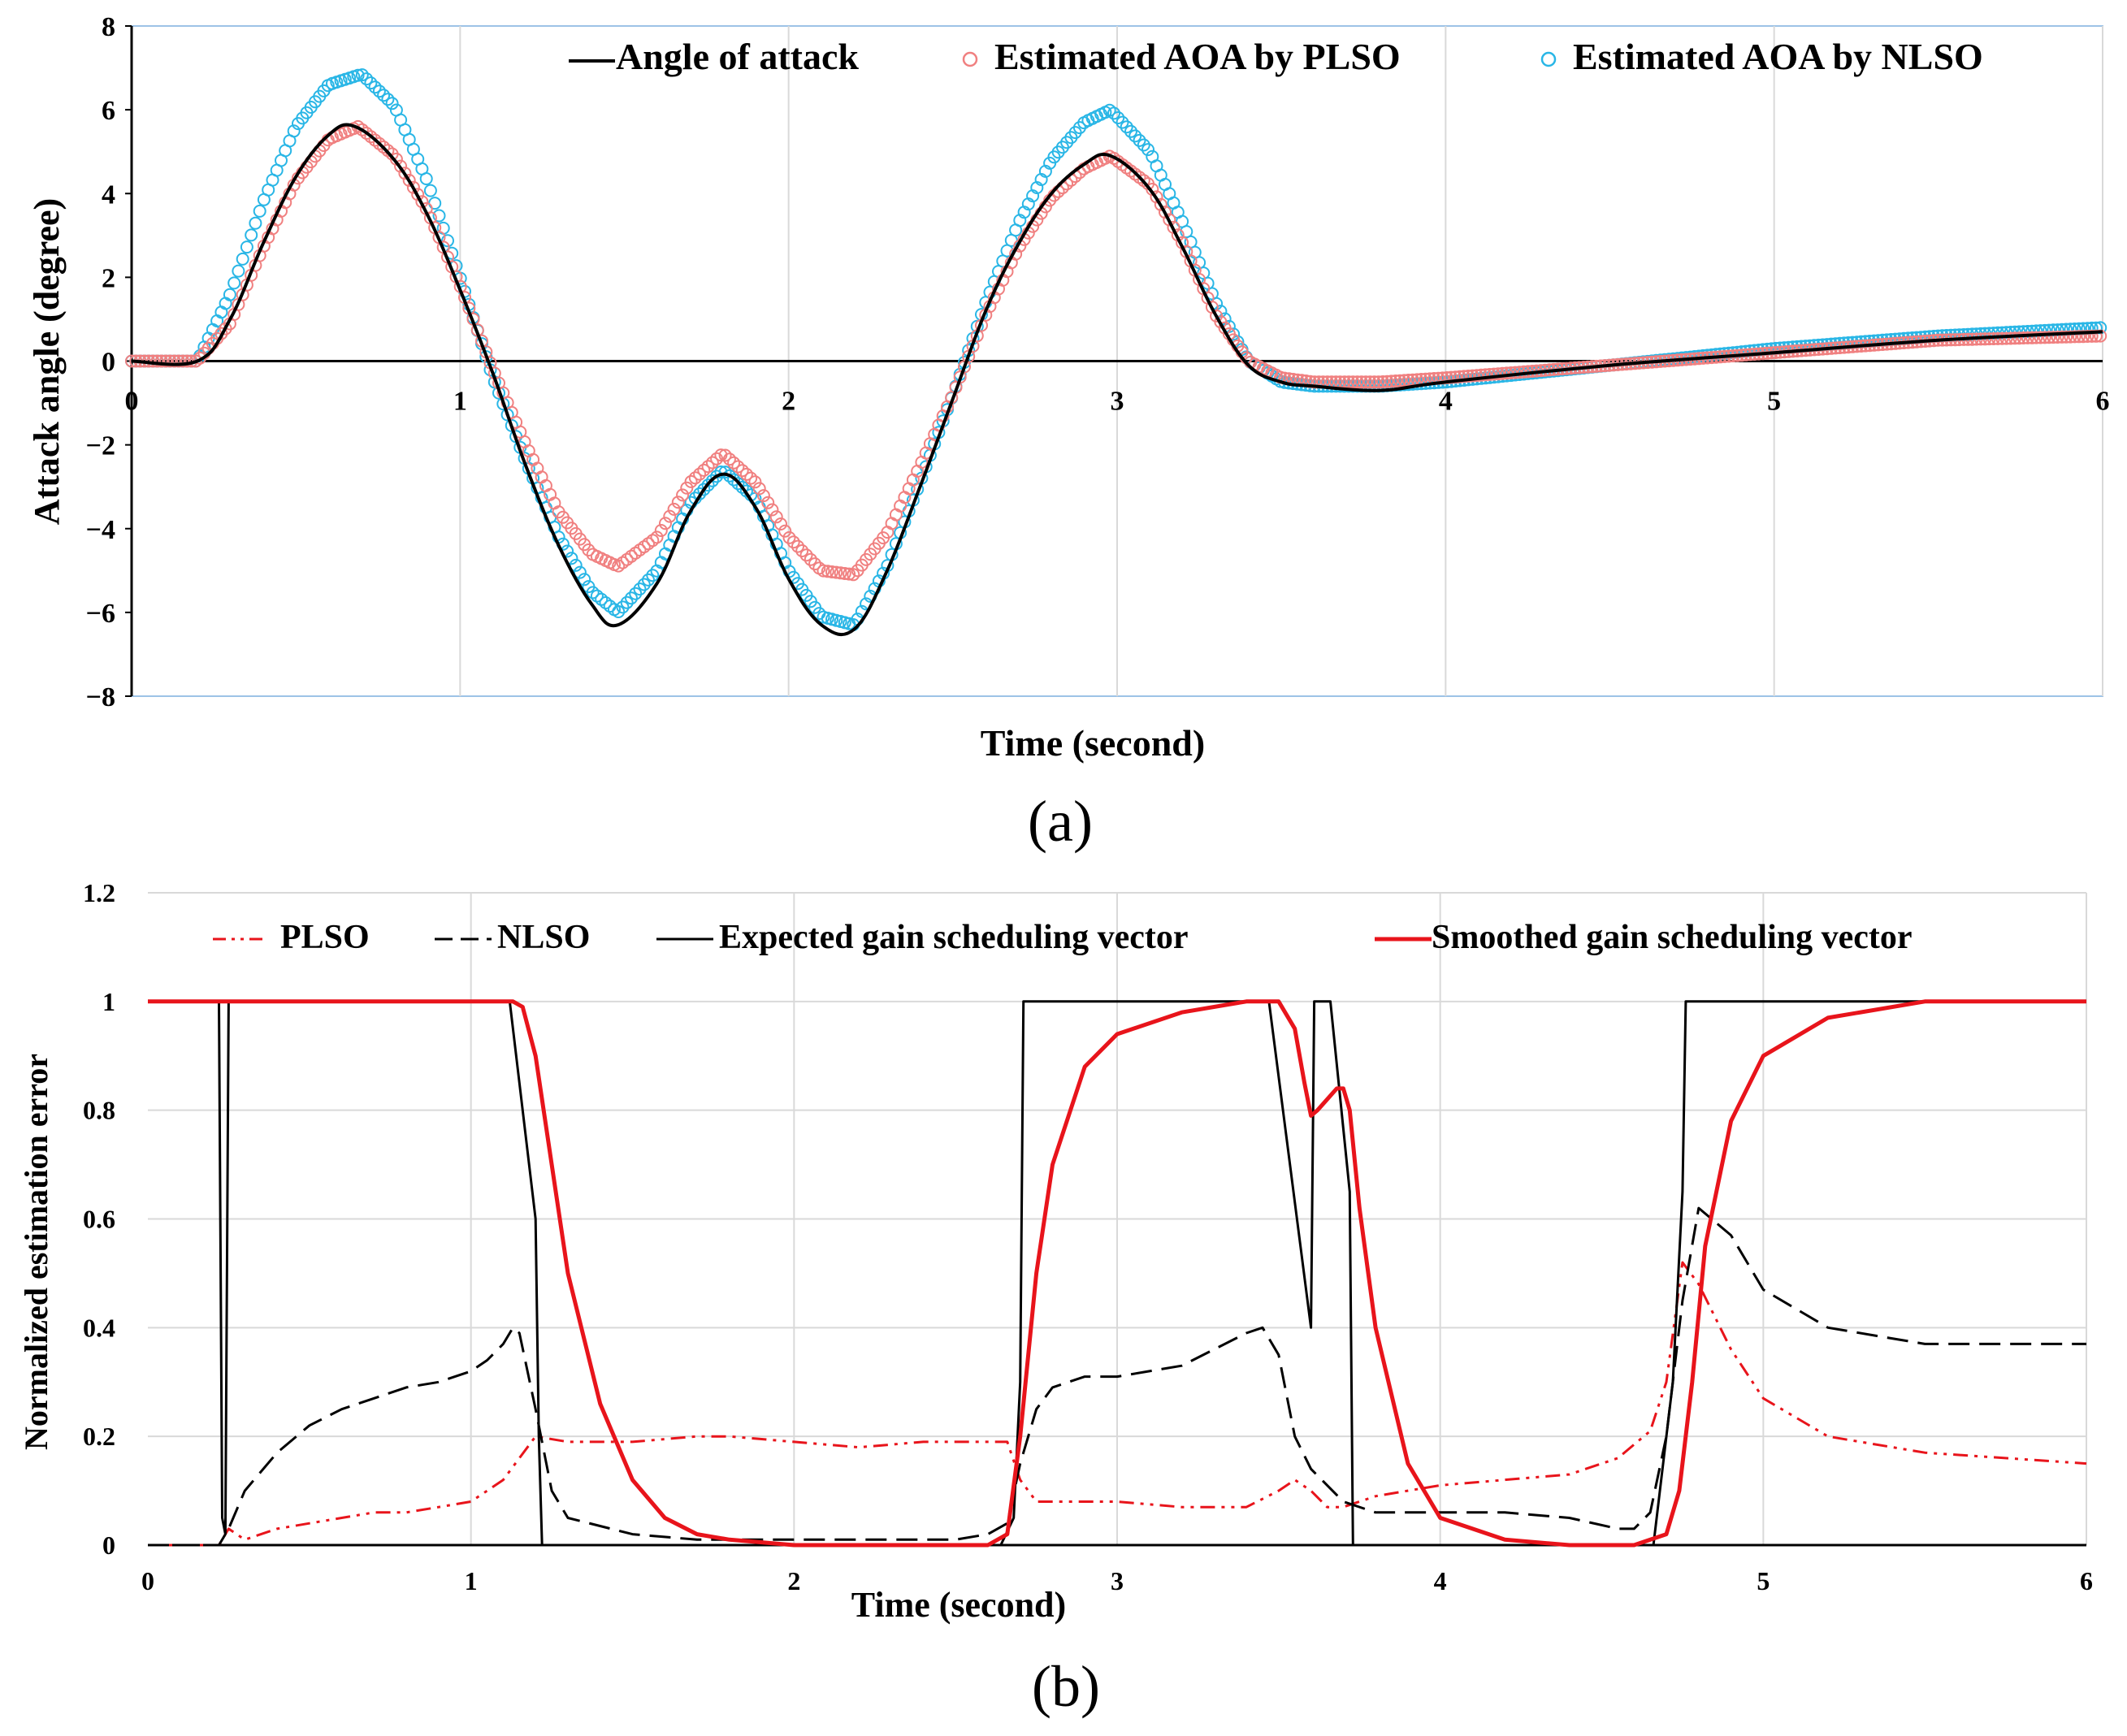 The height and width of the screenshot is (1736, 2127). What do you see at coordinates (325, 938) in the screenshot?
I see `legend-label-plso: PLSO` at bounding box center [325, 938].